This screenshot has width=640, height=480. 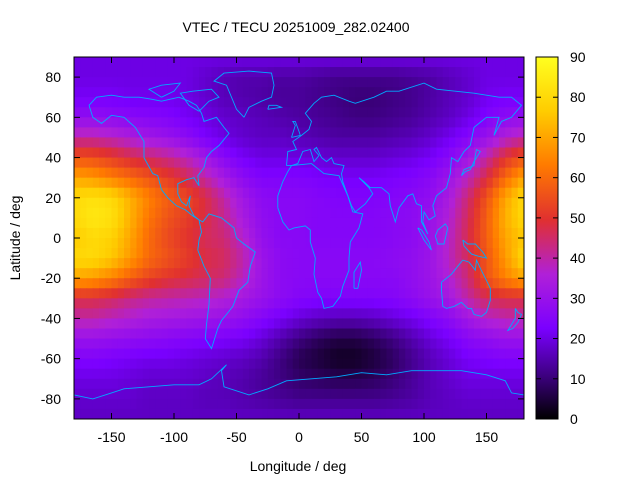 What do you see at coordinates (299, 437) in the screenshot?
I see `x-tick-label: 0` at bounding box center [299, 437].